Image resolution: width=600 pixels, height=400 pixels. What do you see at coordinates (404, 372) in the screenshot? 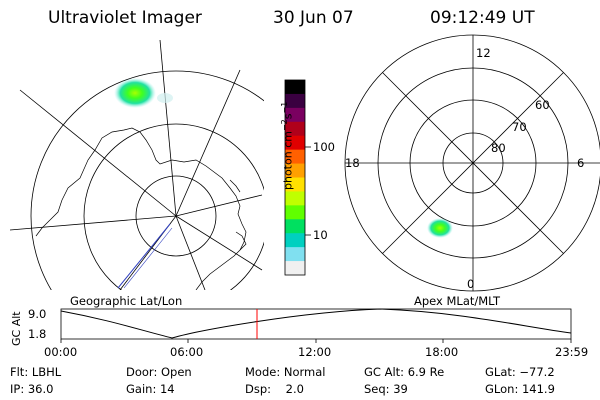
I see `status-gc-alt: GC Alt: 6.9 Re` at bounding box center [404, 372].